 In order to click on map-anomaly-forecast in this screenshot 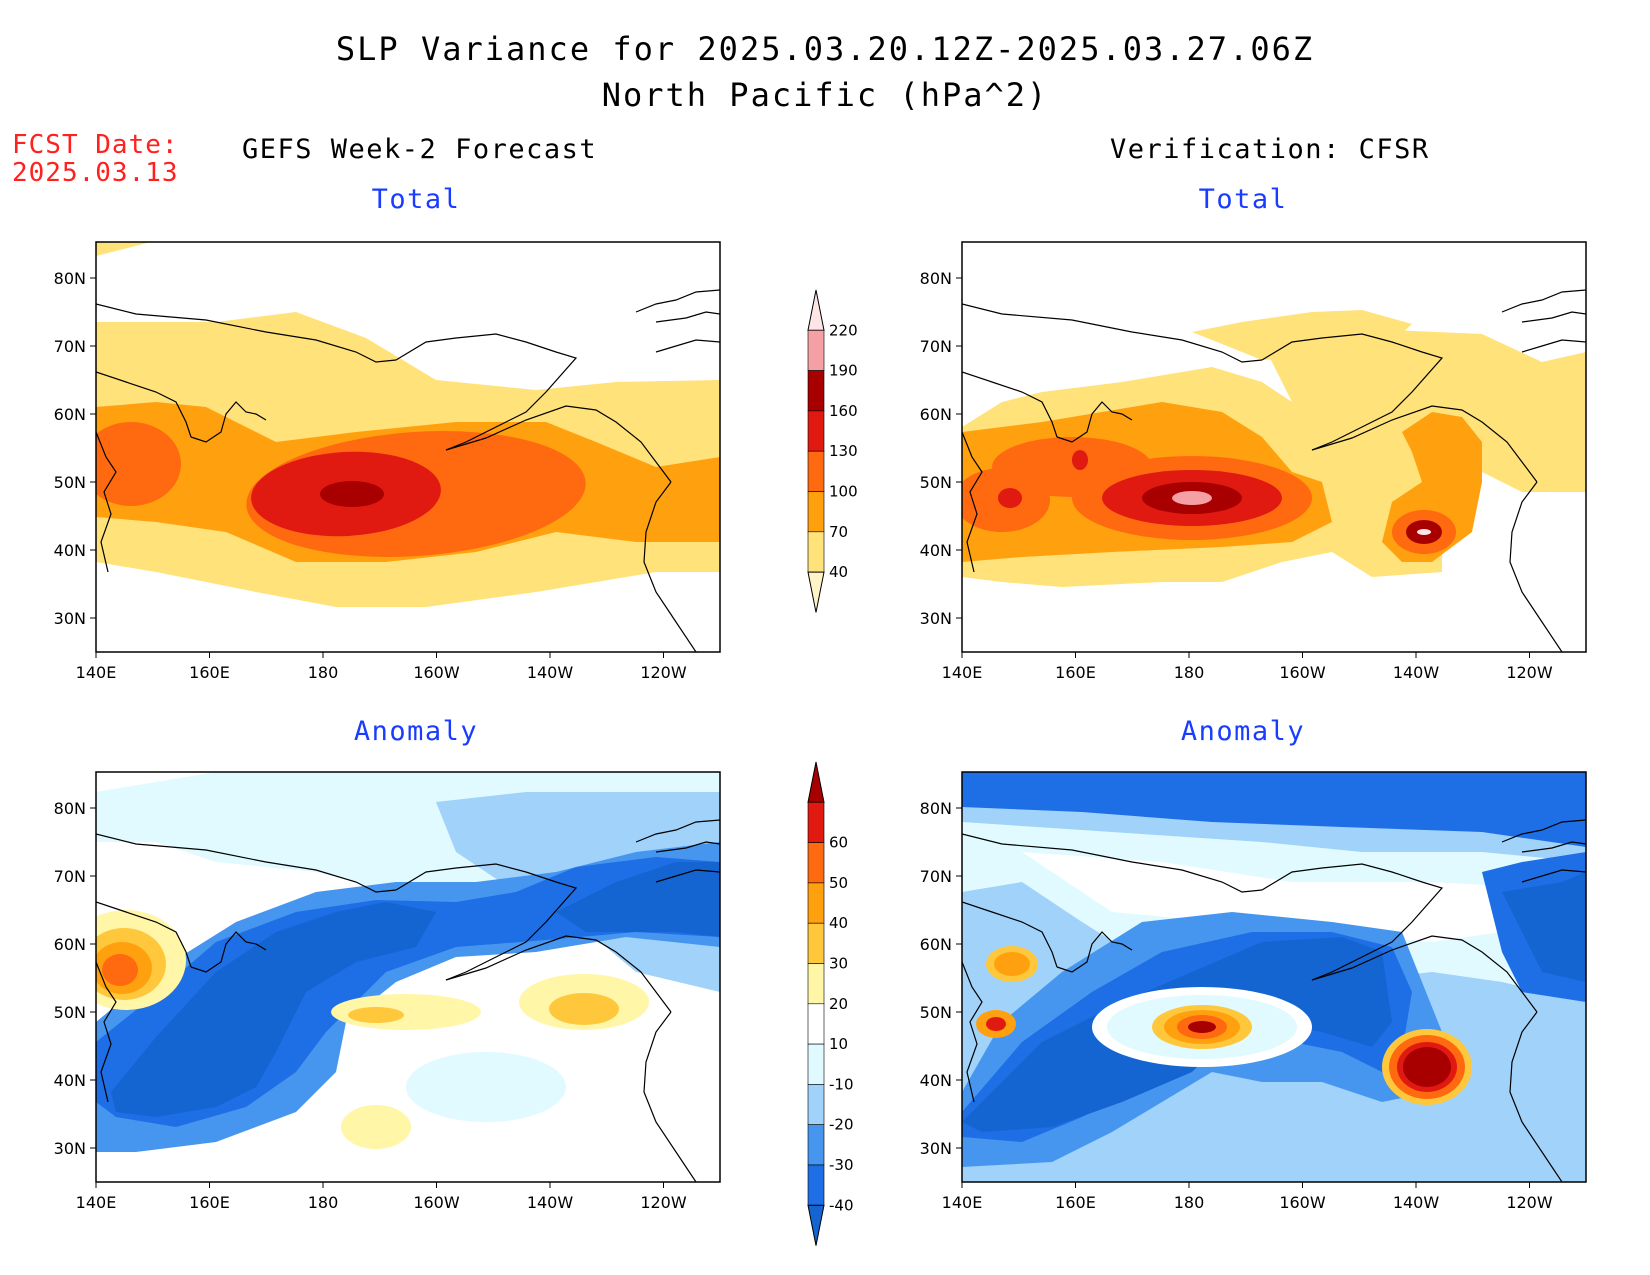, I will do `click(408, 977)`.